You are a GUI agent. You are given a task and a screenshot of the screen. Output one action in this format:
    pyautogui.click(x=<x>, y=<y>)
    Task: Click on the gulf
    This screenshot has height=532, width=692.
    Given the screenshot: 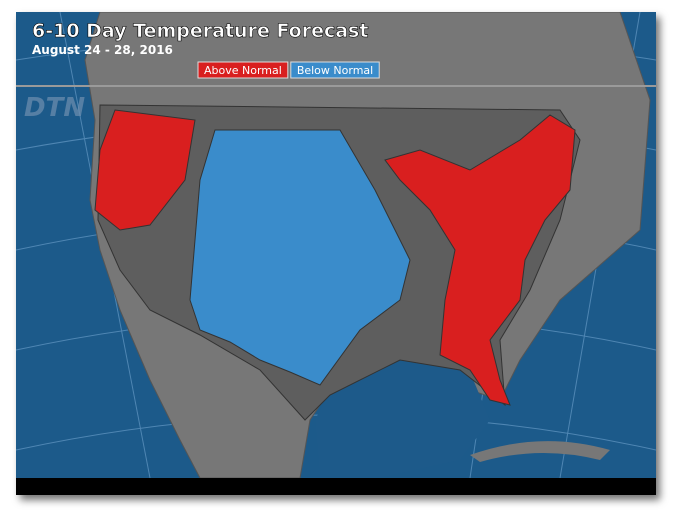 What is the action you would take?
    pyautogui.click(x=402, y=419)
    